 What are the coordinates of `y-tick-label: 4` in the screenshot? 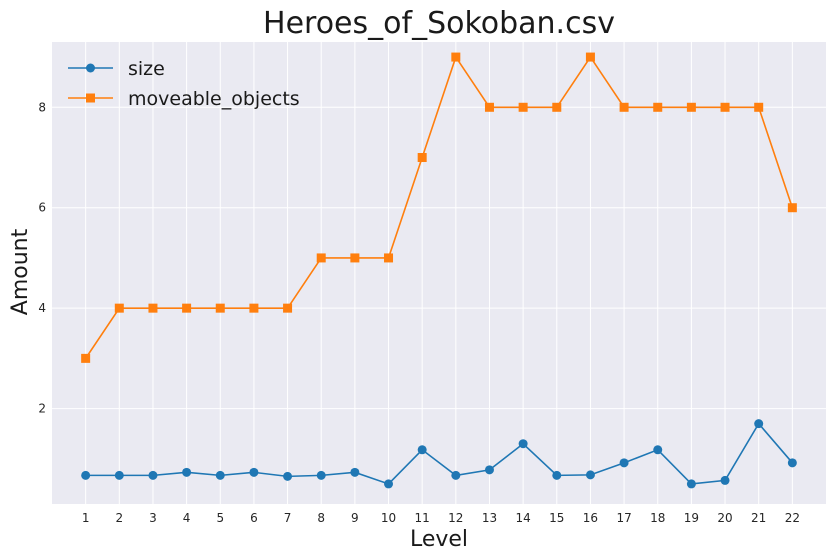 It's located at (42, 308).